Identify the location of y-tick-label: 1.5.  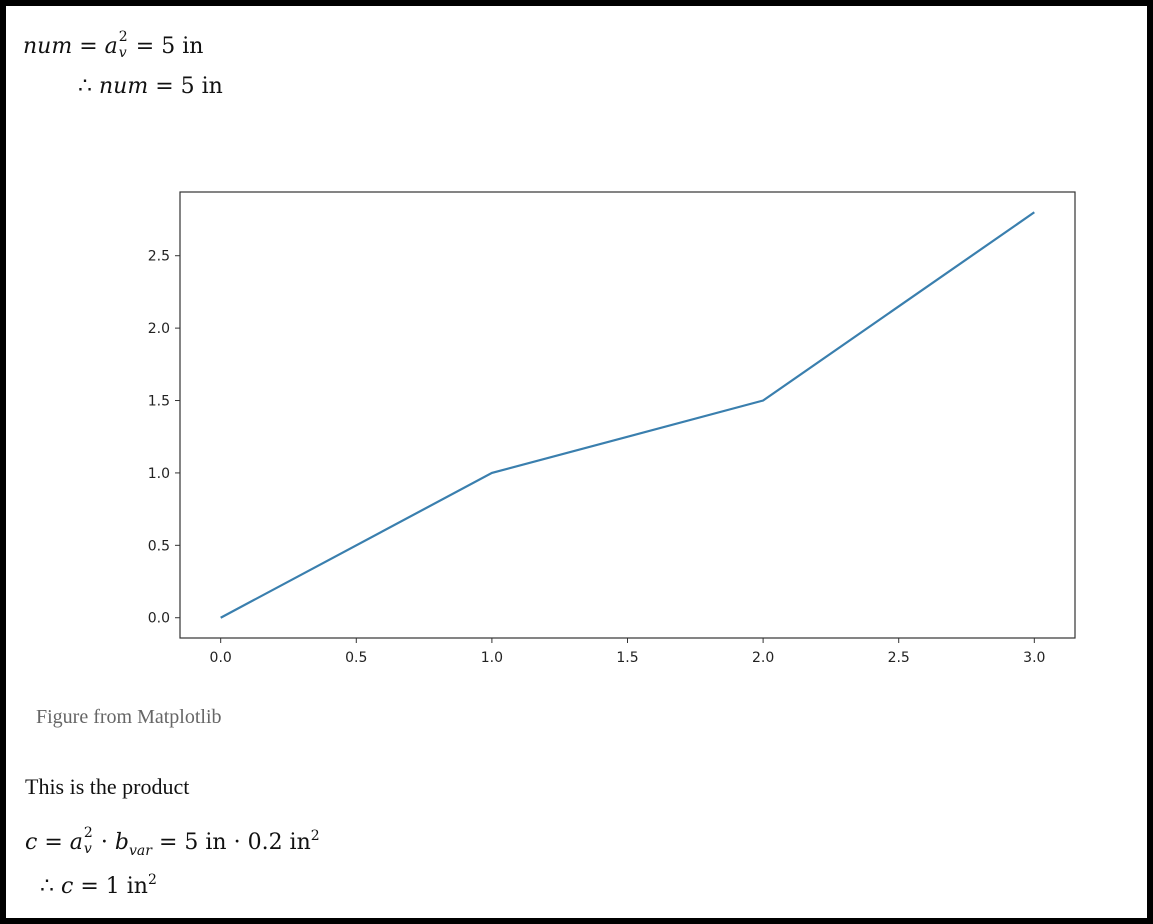
(159, 402).